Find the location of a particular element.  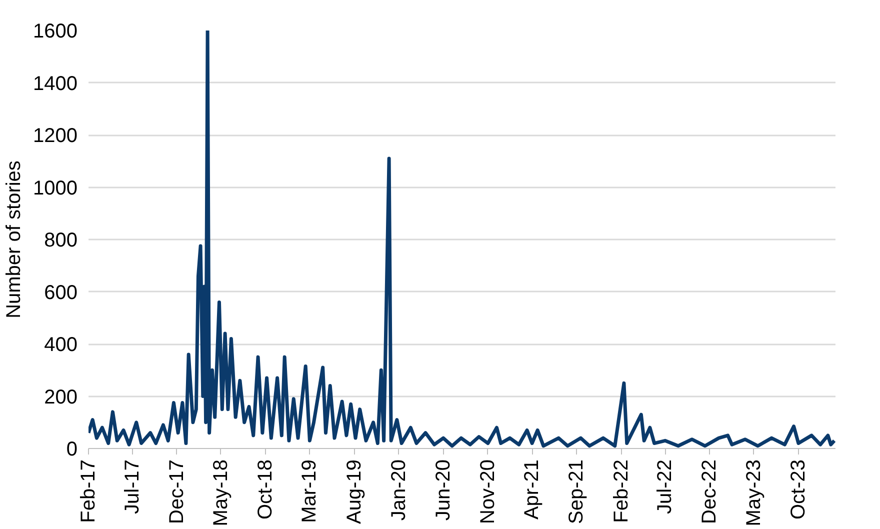

x-tick-label: Mar-19 is located at coordinates (309, 491).